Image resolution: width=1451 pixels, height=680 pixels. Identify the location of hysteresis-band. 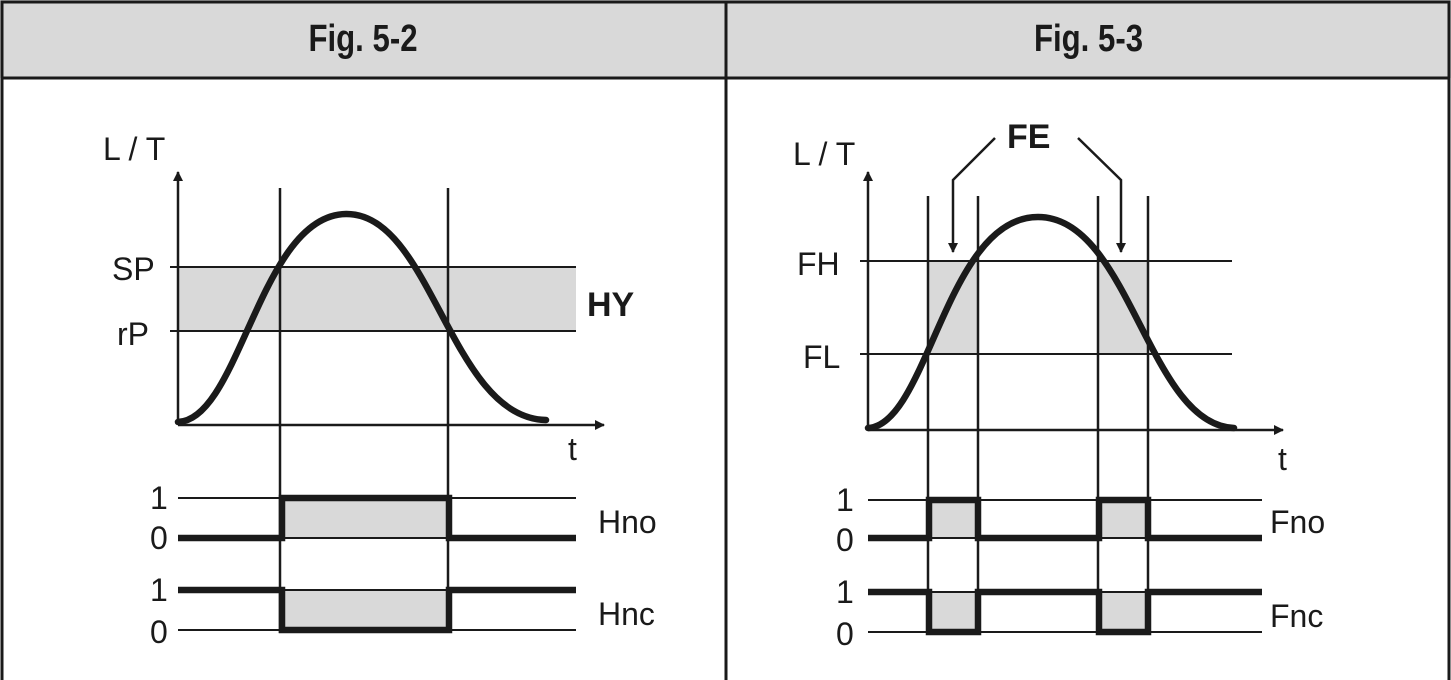
(377, 299).